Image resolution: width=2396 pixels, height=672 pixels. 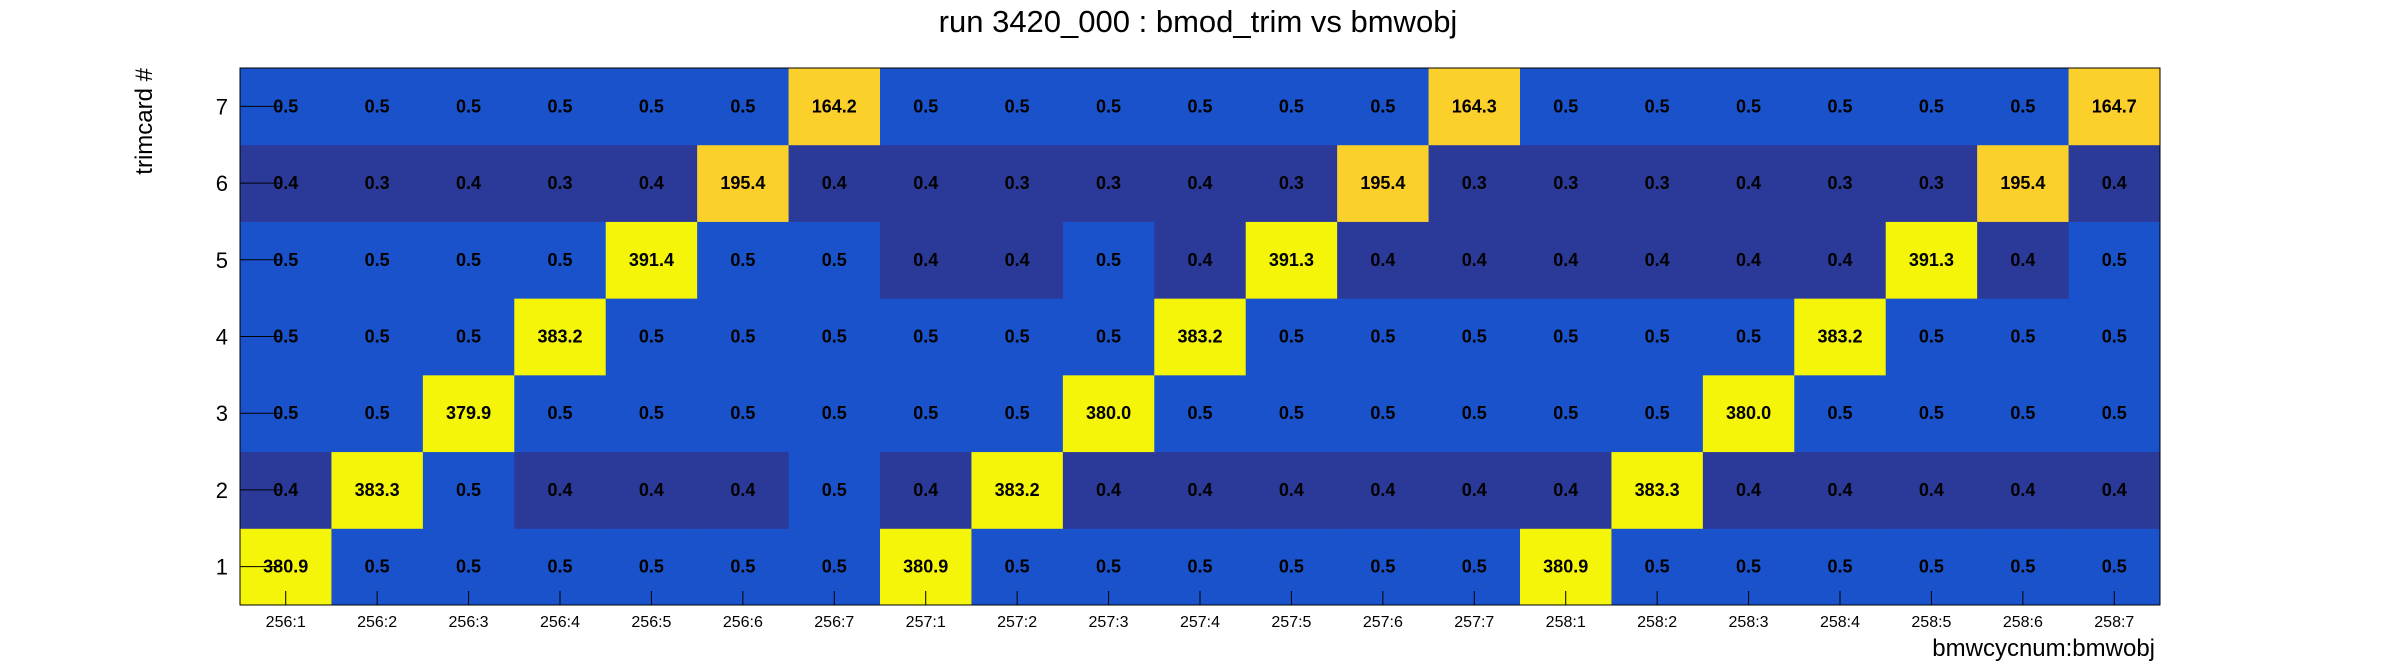 I want to click on y-axis-title: trimcard #, so click(x=144, y=120).